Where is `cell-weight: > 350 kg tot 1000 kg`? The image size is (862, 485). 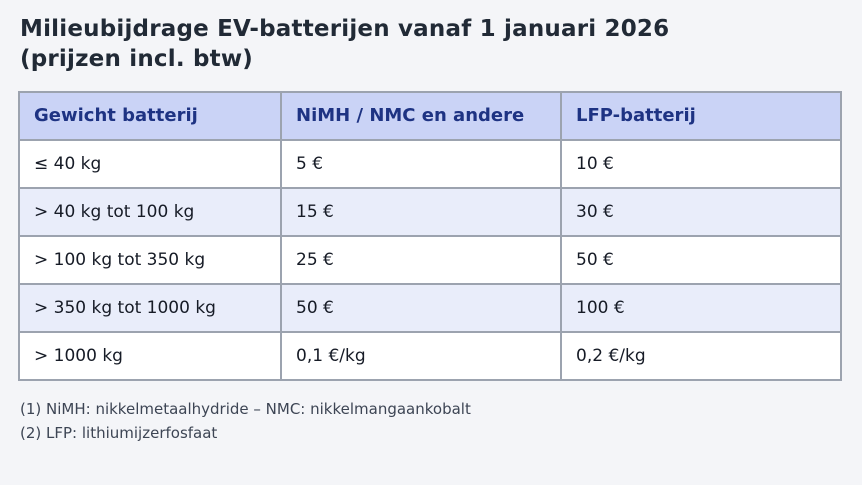
cell-weight: > 350 kg tot 1000 kg is located at coordinates (150, 307).